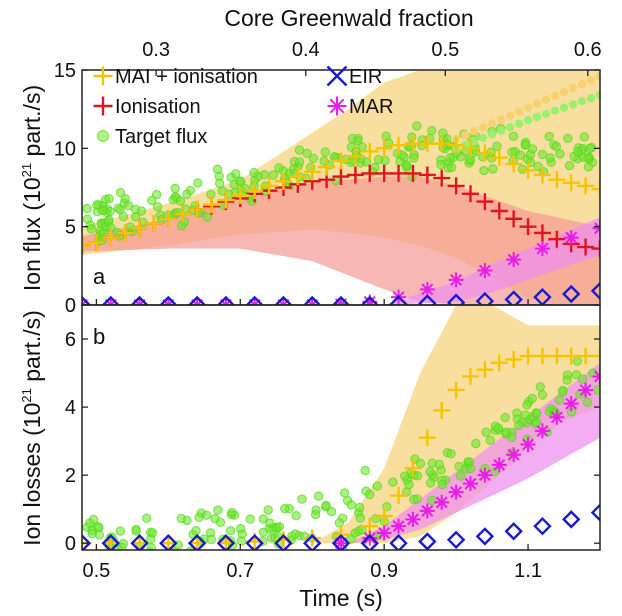 Image resolution: width=622 pixels, height=616 pixels. Describe the element at coordinates (32, 474) in the screenshot. I see `panel-b-y-label-main: Ion losses (10` at that location.